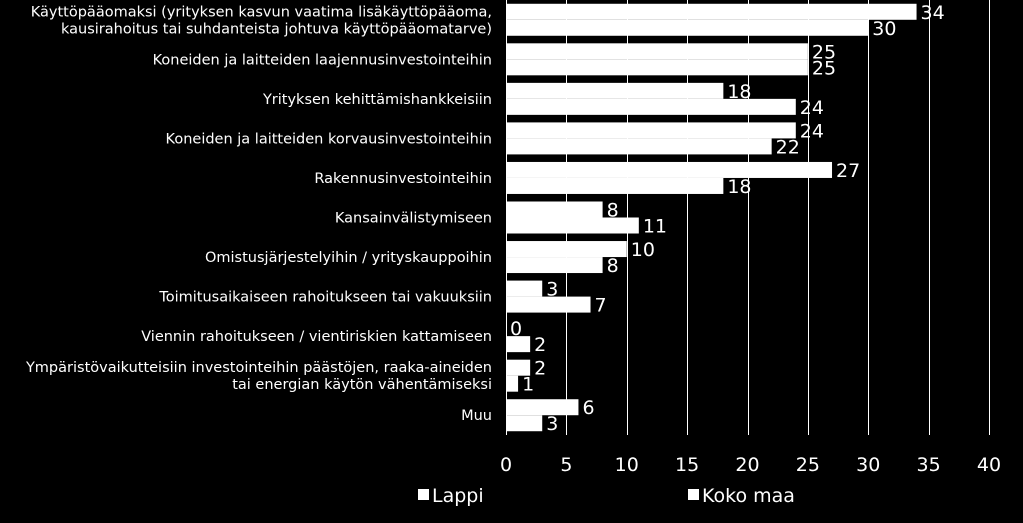  What do you see at coordinates (929, 465) in the screenshot?
I see `tick-label: 35` at bounding box center [929, 465].